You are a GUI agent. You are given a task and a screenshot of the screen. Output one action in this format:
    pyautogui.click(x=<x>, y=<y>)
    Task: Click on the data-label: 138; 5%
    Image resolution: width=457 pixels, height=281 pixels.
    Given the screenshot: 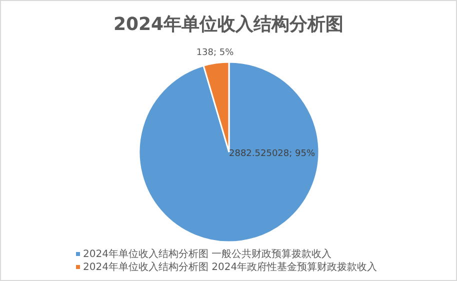 What is the action you would take?
    pyautogui.click(x=215, y=53)
    